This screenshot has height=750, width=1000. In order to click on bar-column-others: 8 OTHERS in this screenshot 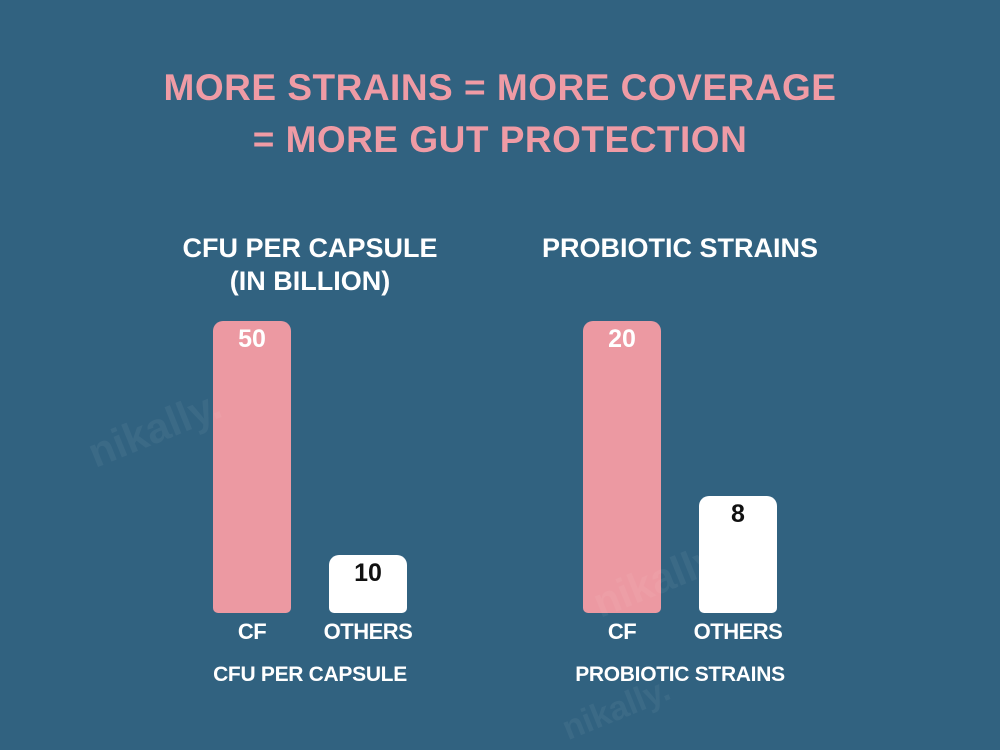, I will do `click(738, 482)`.